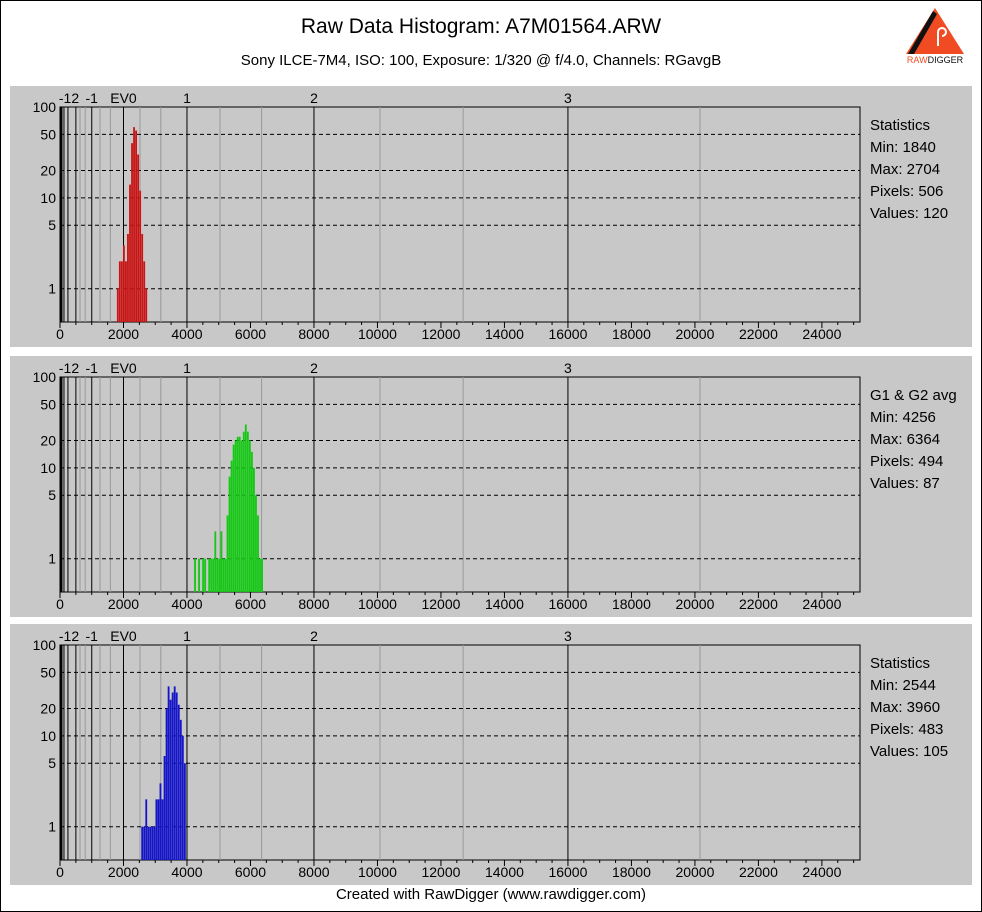 The width and height of the screenshot is (982, 912). Describe the element at coordinates (905, 169) in the screenshot. I see `stats-max: Max: 2704` at that location.